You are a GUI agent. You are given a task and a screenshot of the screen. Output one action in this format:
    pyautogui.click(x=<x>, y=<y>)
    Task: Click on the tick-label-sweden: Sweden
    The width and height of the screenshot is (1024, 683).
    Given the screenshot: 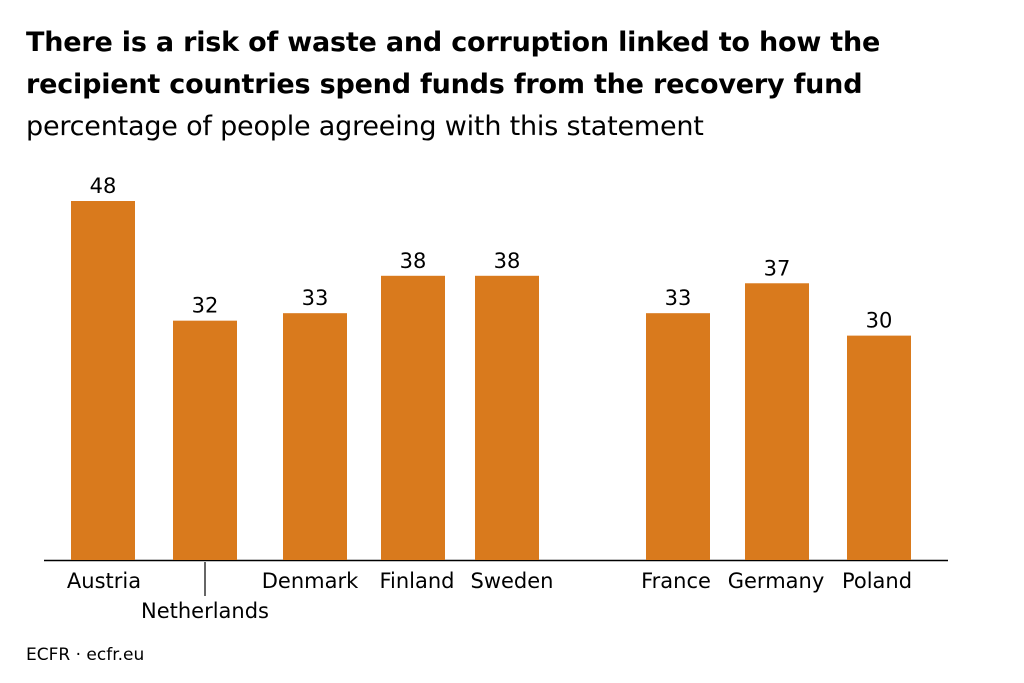 What is the action you would take?
    pyautogui.click(x=512, y=581)
    